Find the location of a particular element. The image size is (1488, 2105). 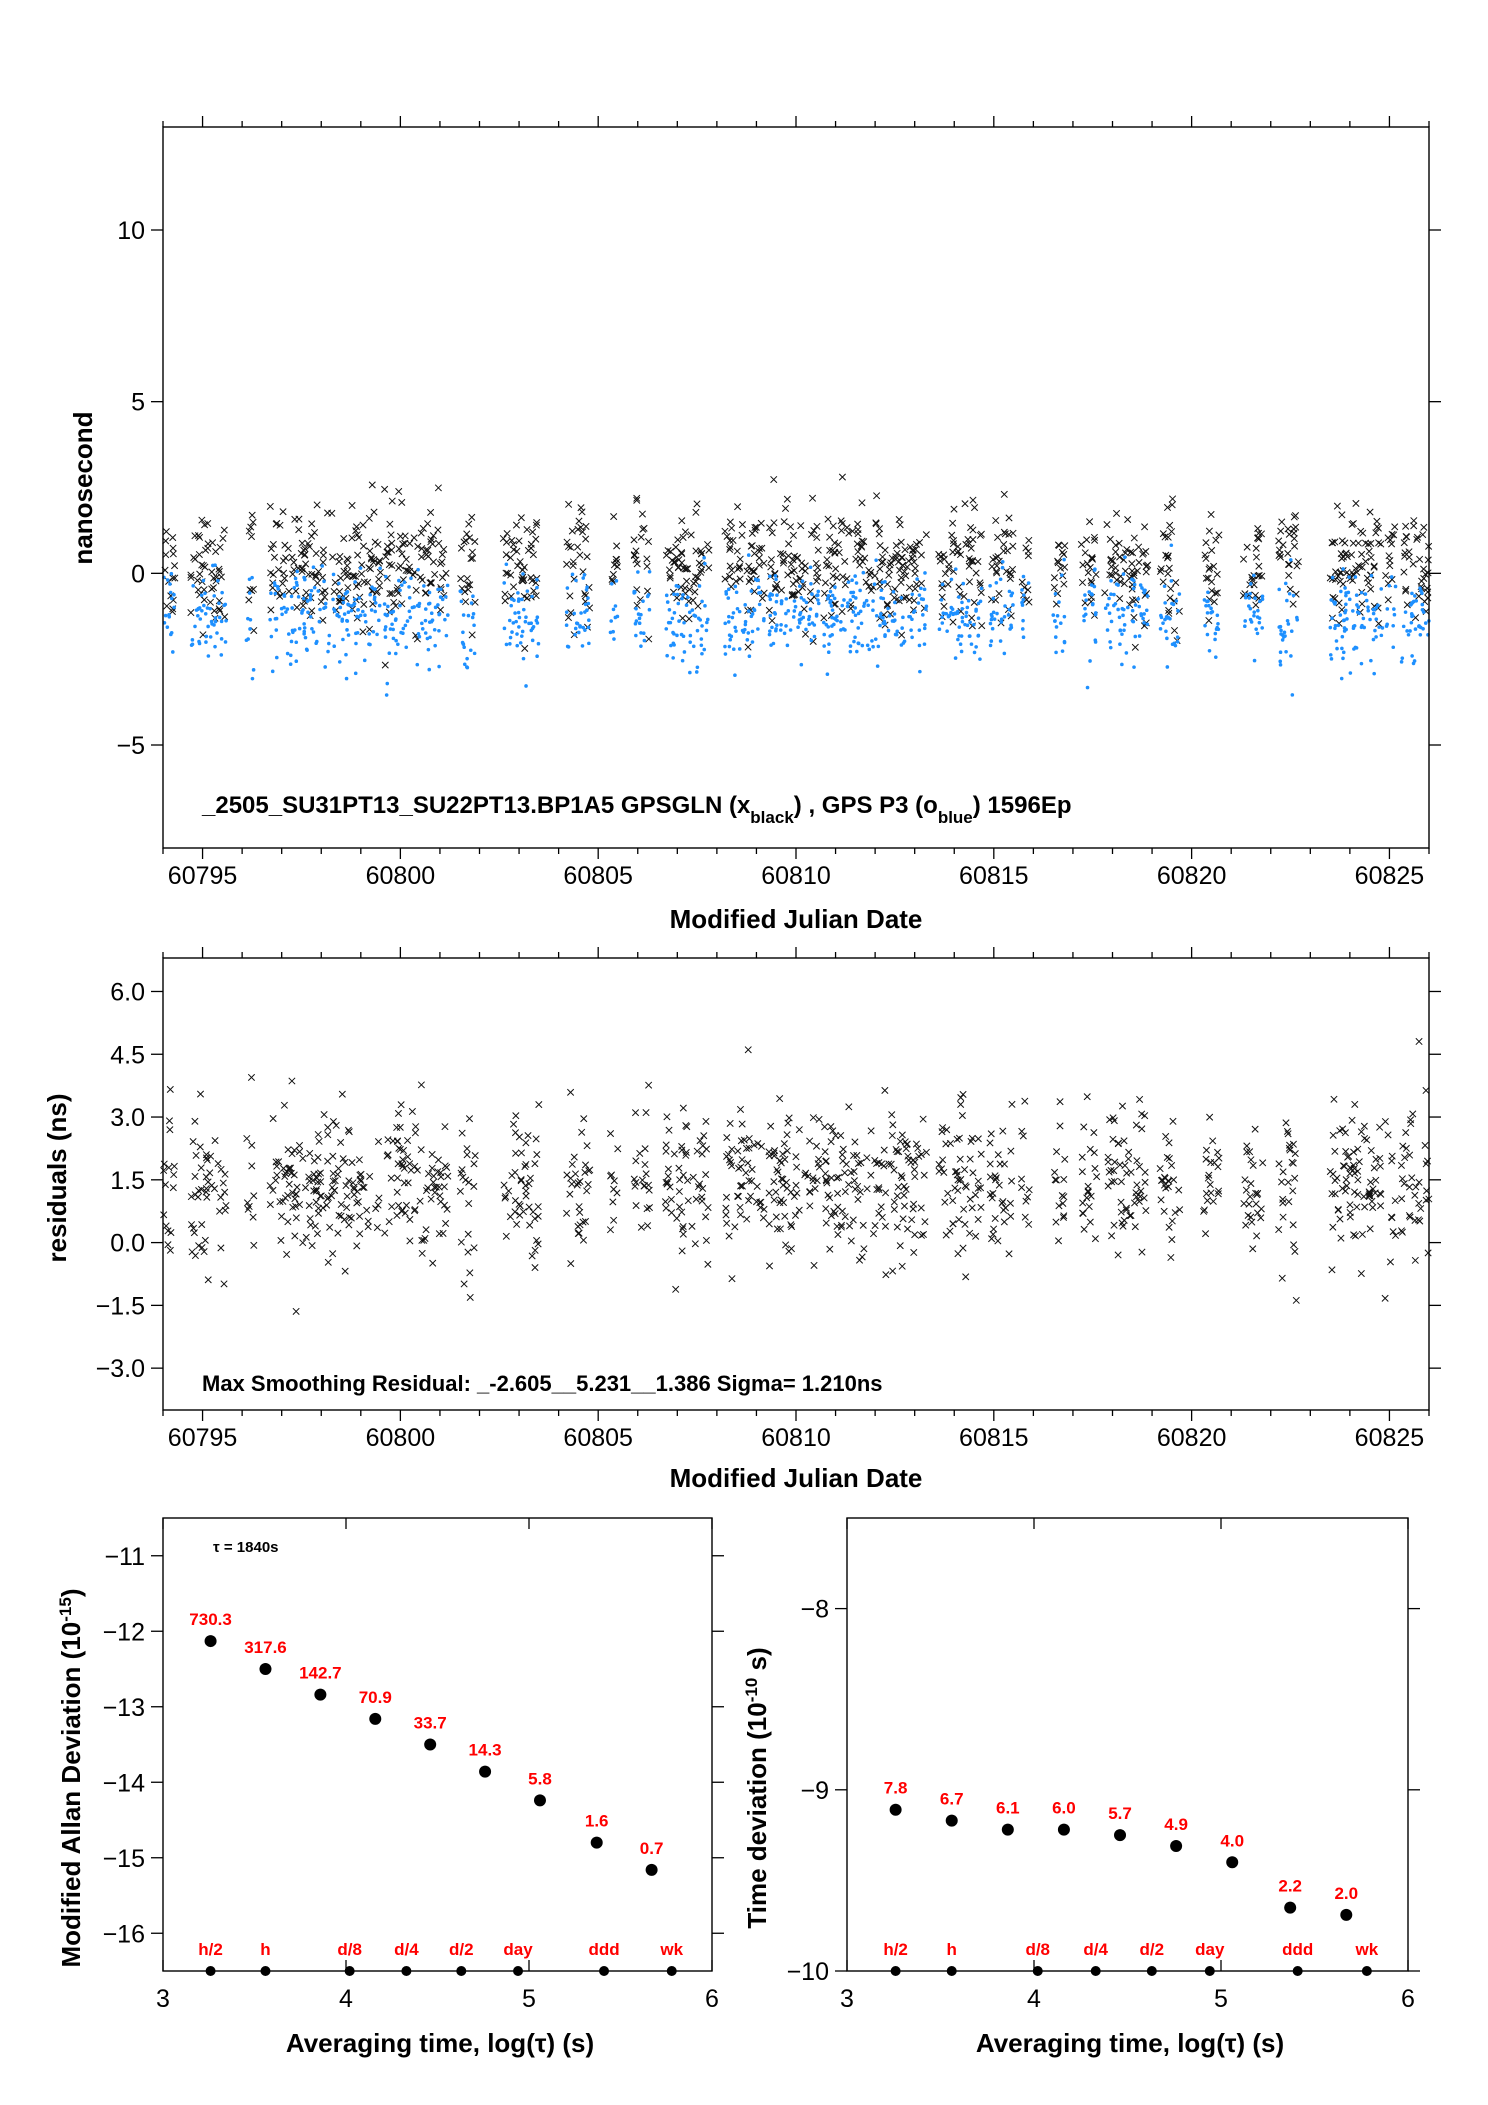

plot-frame is located at coordinates (1127, 1744).